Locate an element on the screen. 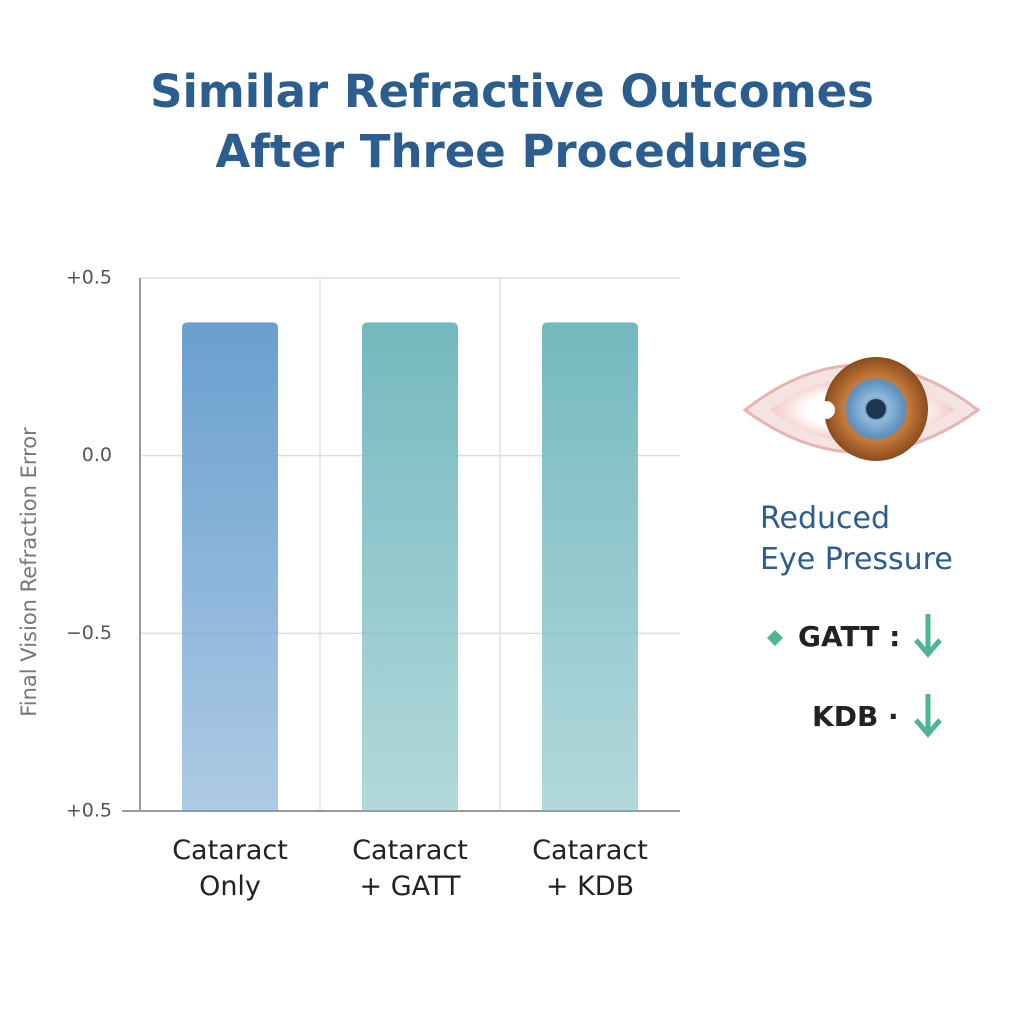 The image size is (1024, 1028). side-item-label: GATT : is located at coordinates (849, 636).